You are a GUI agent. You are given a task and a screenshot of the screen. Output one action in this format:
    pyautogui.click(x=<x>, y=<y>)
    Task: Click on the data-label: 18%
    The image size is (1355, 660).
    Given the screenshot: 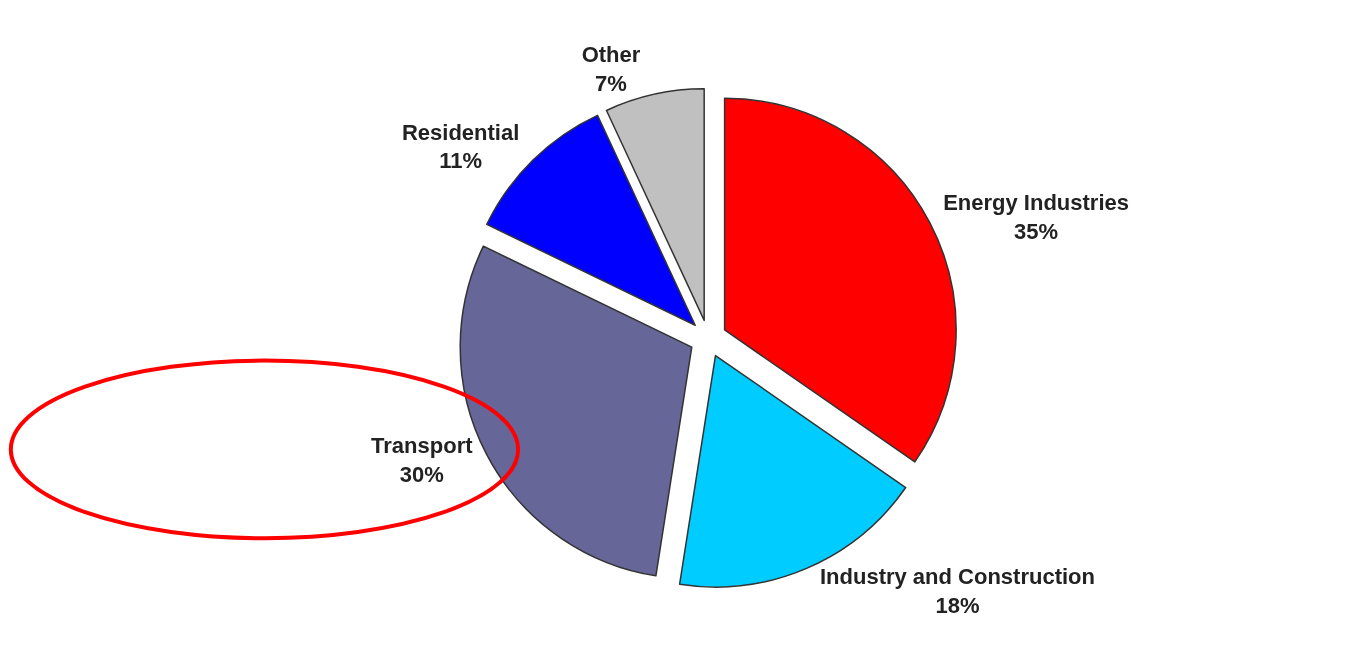 What is the action you would take?
    pyautogui.click(x=957, y=605)
    